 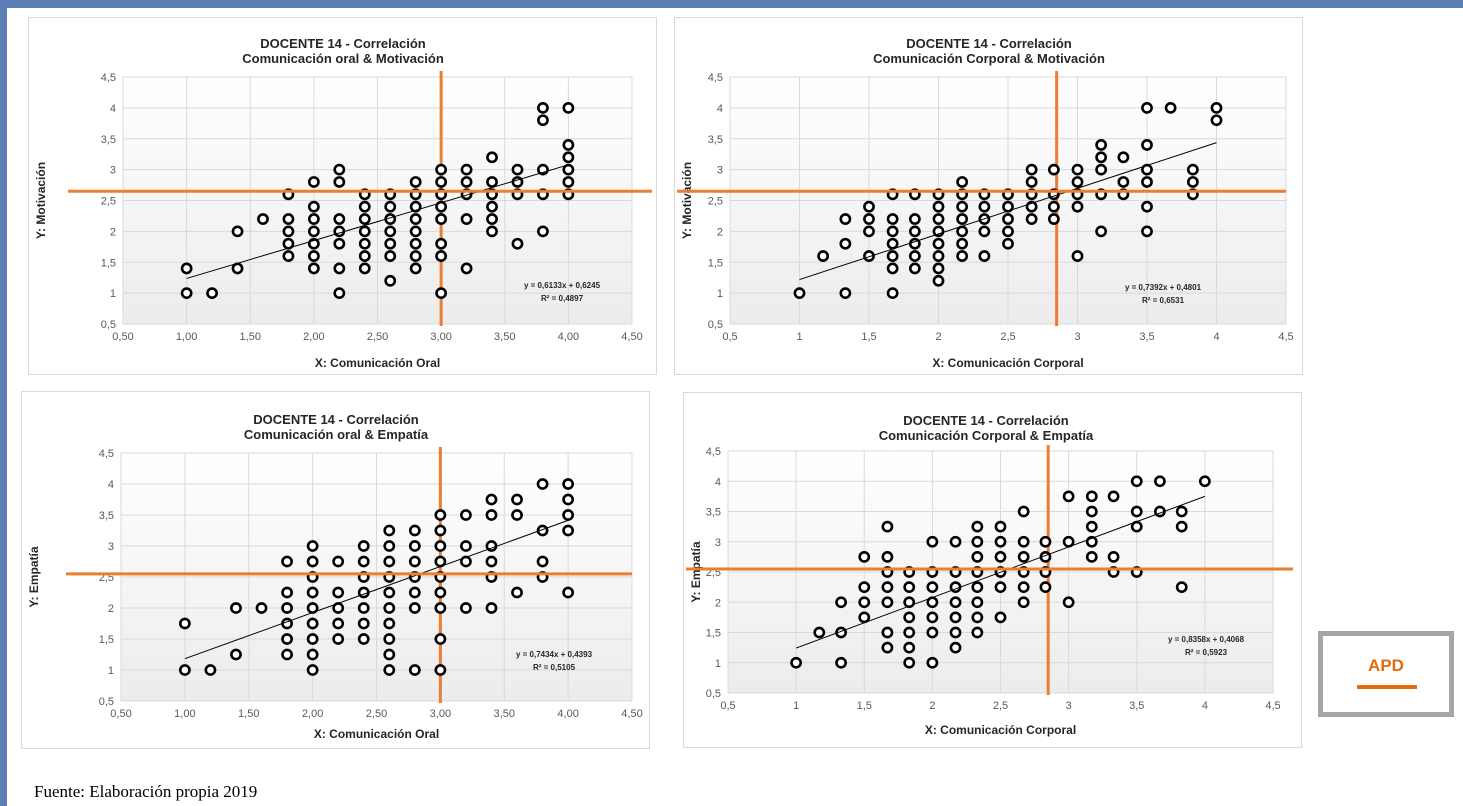 What do you see at coordinates (562, 285) in the screenshot?
I see `trendline-equation: y = 0,6133x + 0,6245` at bounding box center [562, 285].